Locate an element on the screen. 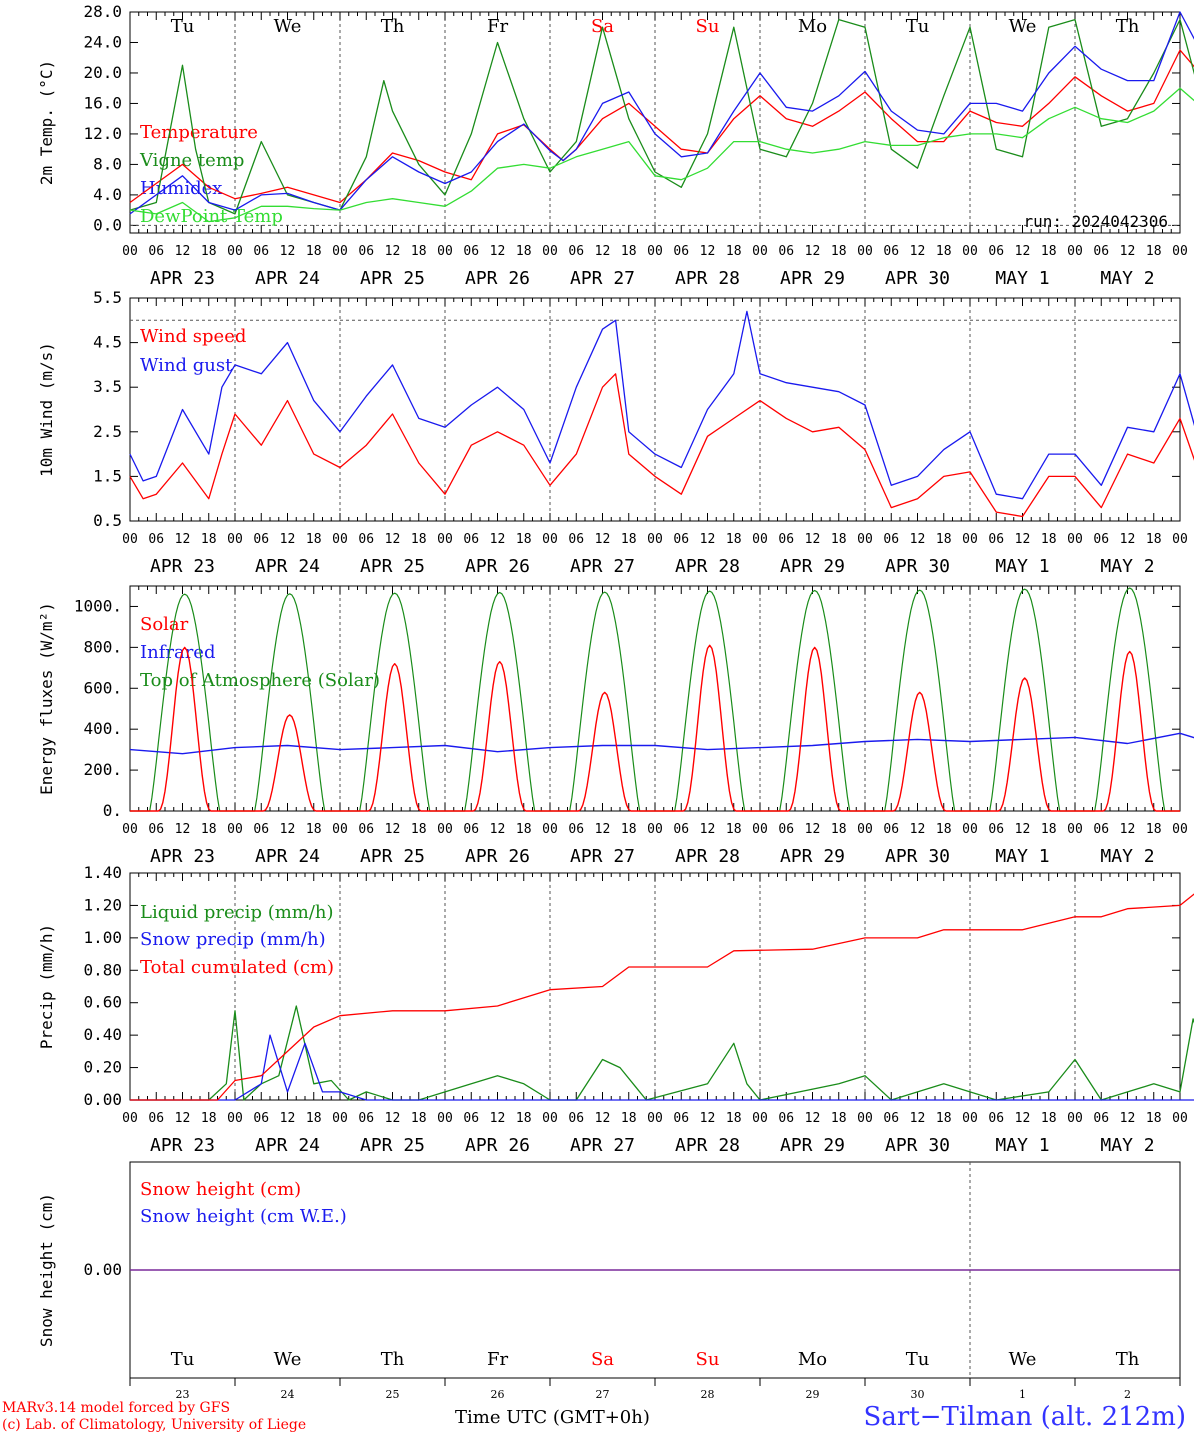 The width and height of the screenshot is (1194, 1440). y-tick-label: 1.20 is located at coordinates (102, 904).